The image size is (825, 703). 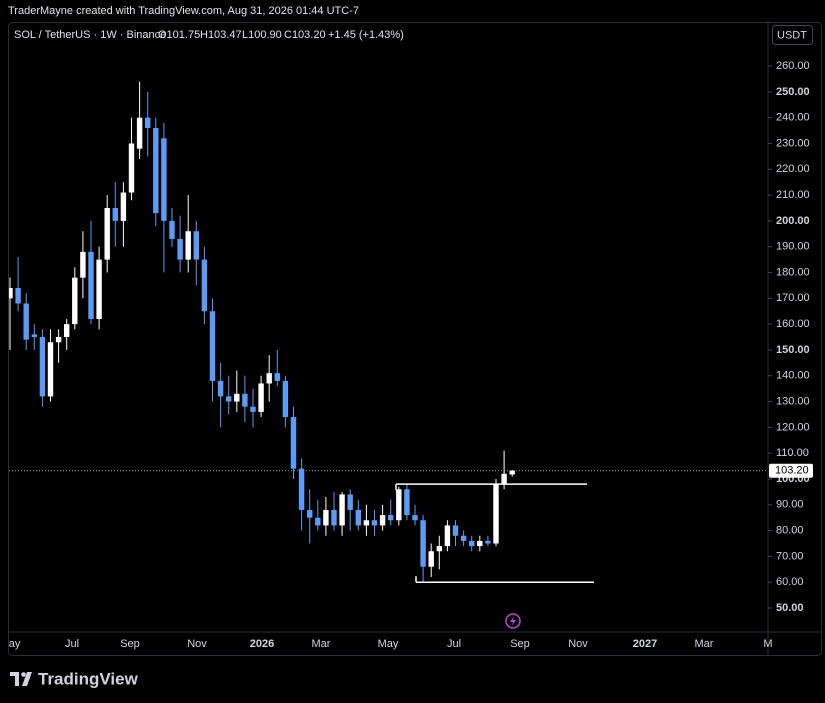 What do you see at coordinates (793, 298) in the screenshot?
I see `y-tick-label: 170.00` at bounding box center [793, 298].